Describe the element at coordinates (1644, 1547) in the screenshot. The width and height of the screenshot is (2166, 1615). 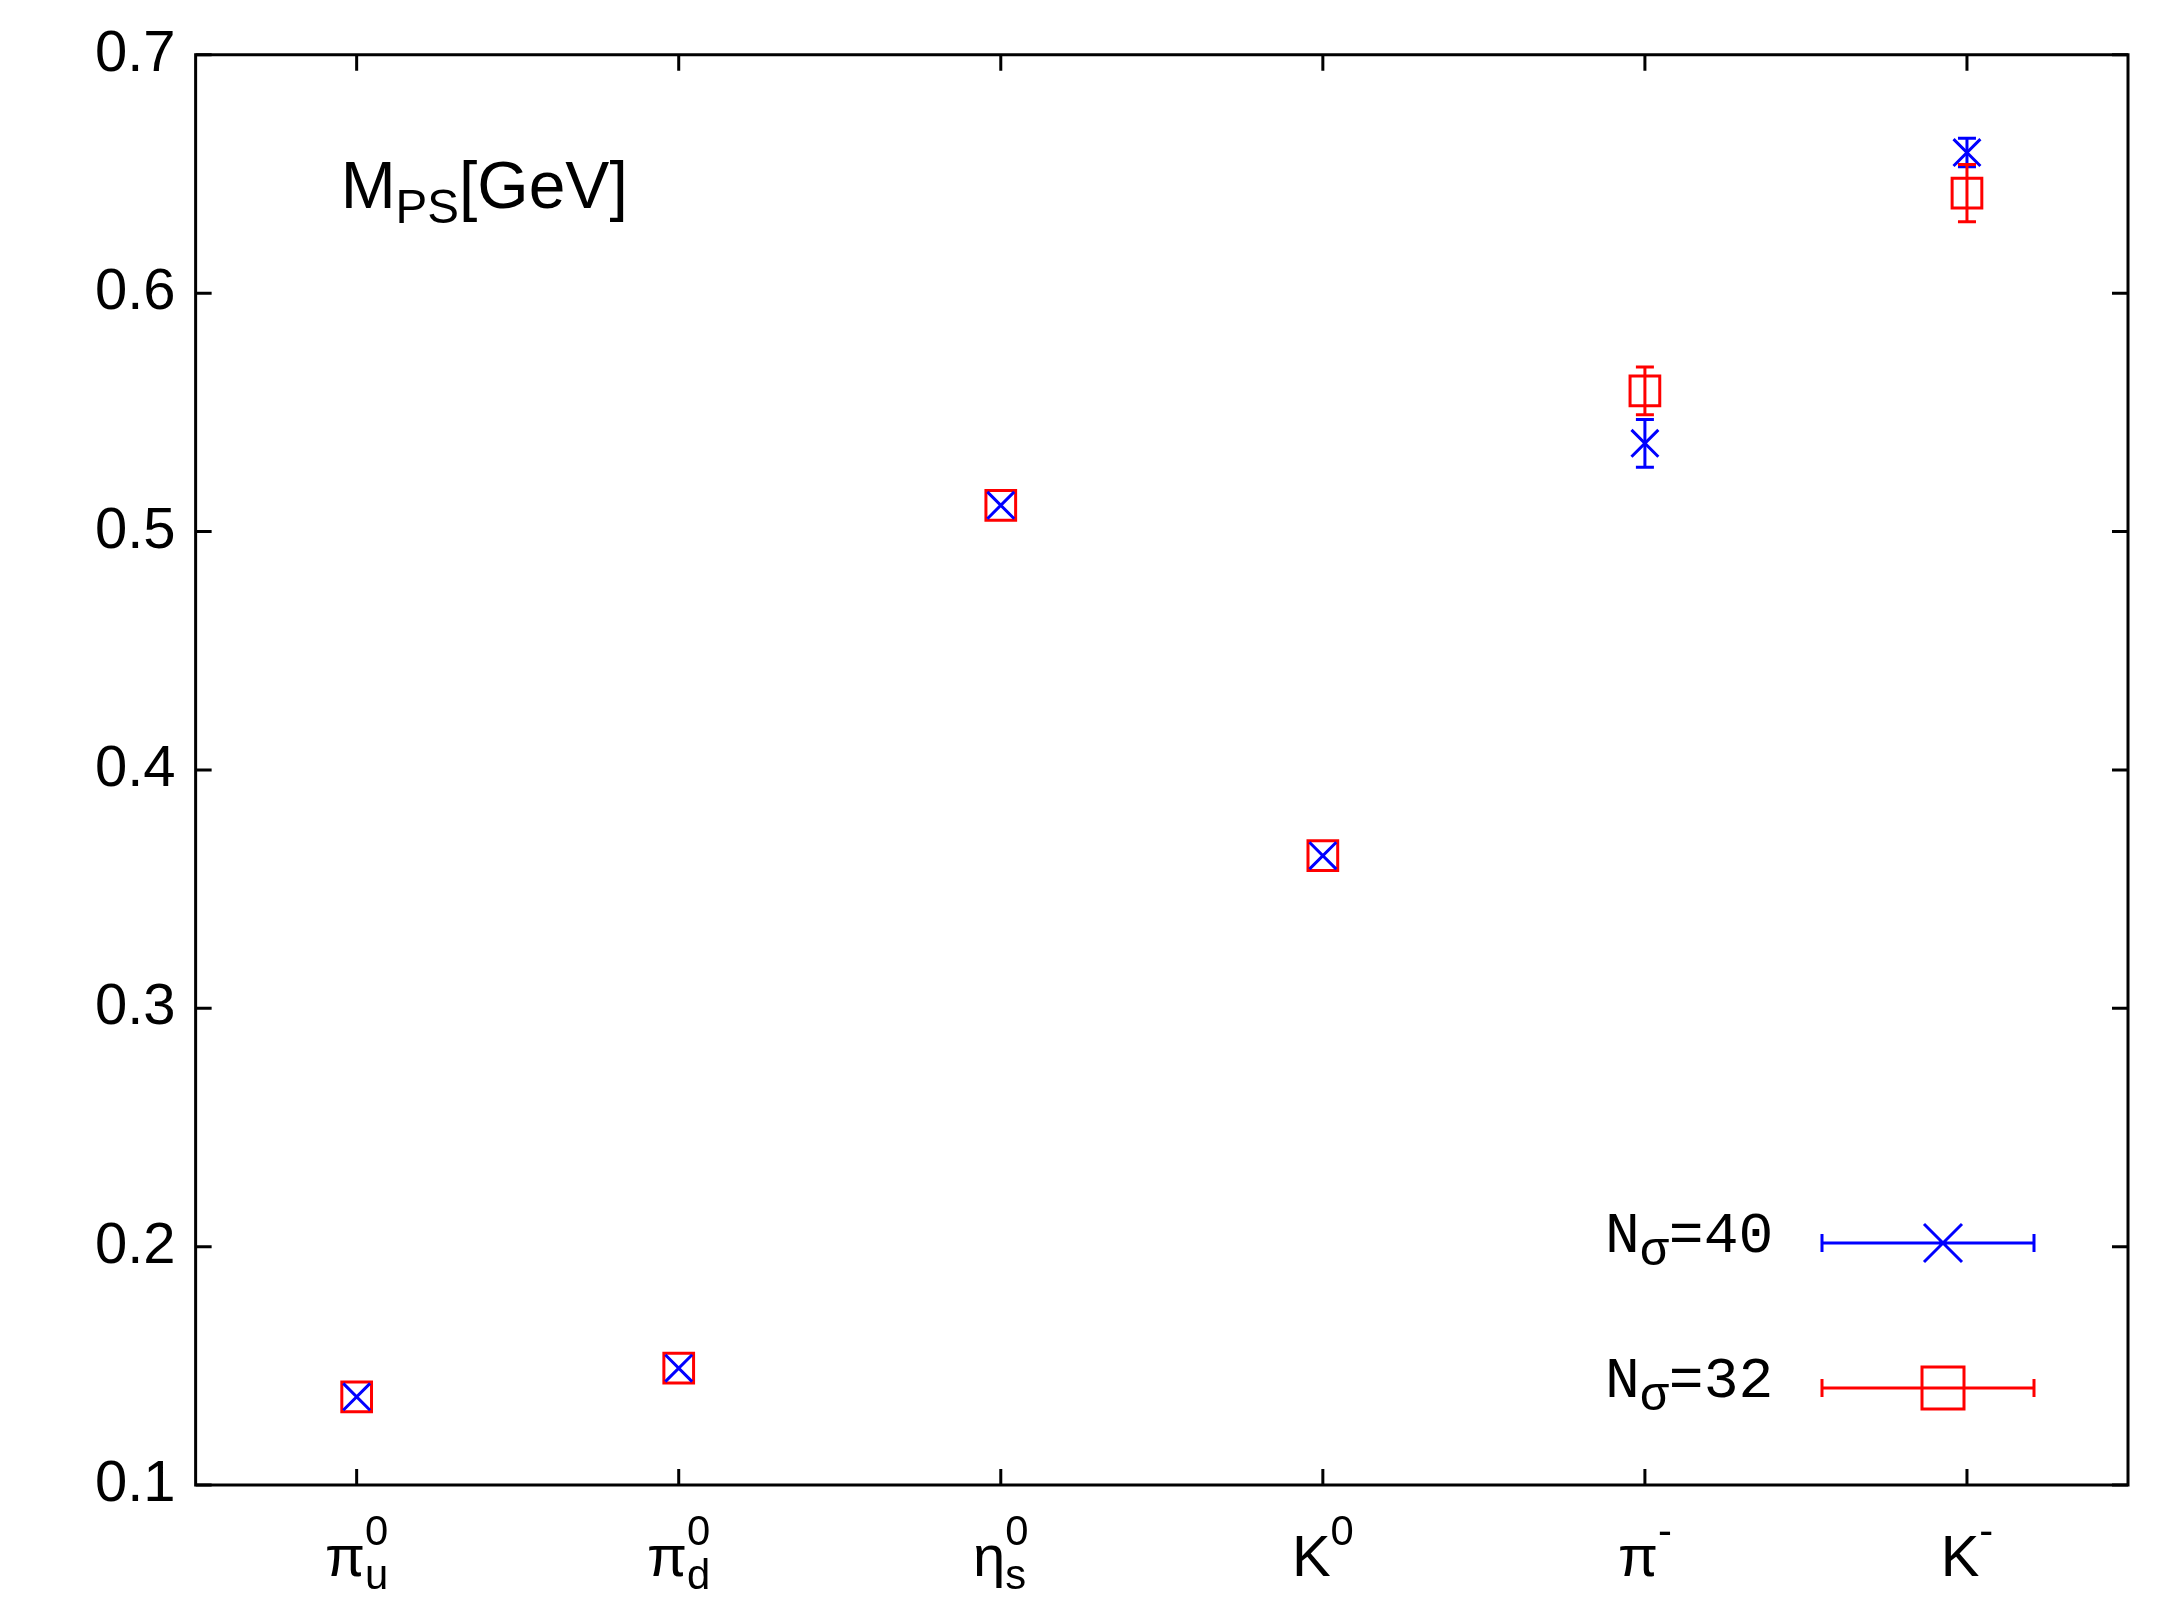
I see `x-tick-label: π-` at that location.